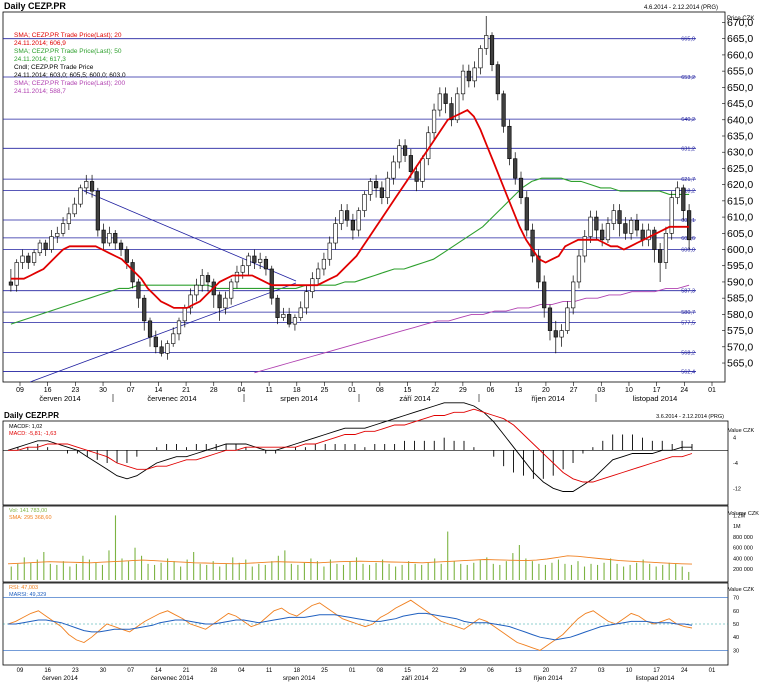 Image resolution: width=759 pixels, height=682 pixels. What do you see at coordinates (186, 671) in the screenshot?
I see `bottom-x-tick-label: 21` at bounding box center [186, 671].